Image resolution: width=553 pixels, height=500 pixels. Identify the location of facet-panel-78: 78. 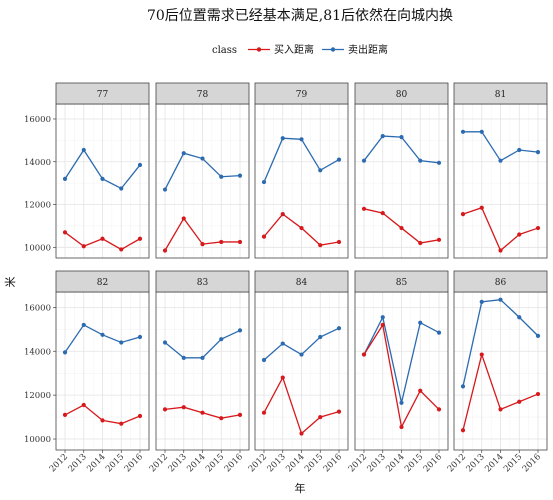
(202, 170).